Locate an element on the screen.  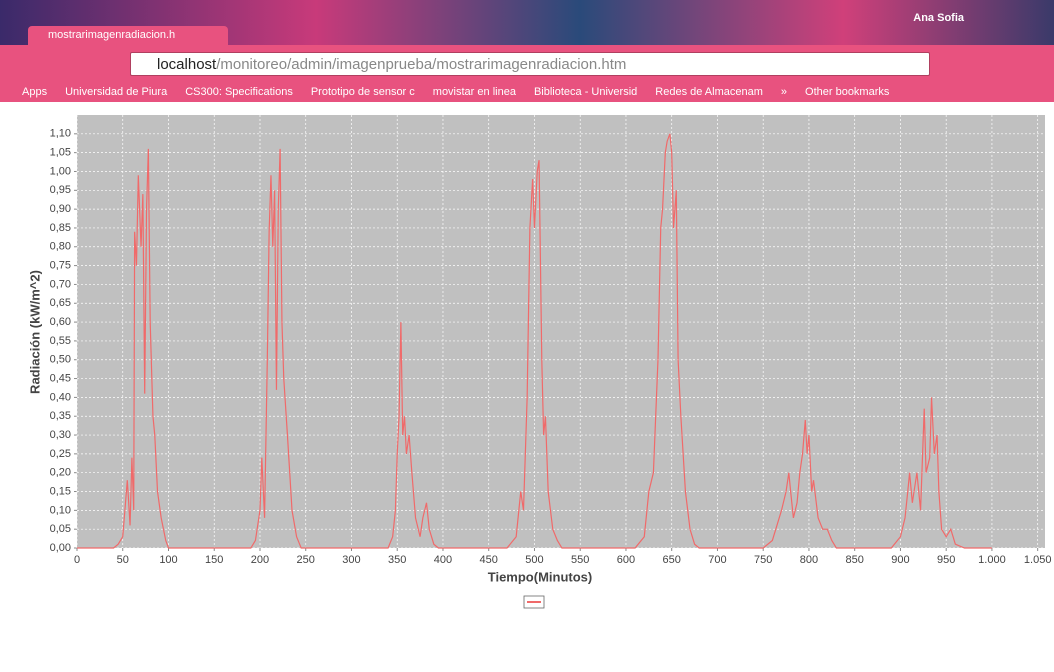
y-tick-label: 0,00 is located at coordinates (60, 548).